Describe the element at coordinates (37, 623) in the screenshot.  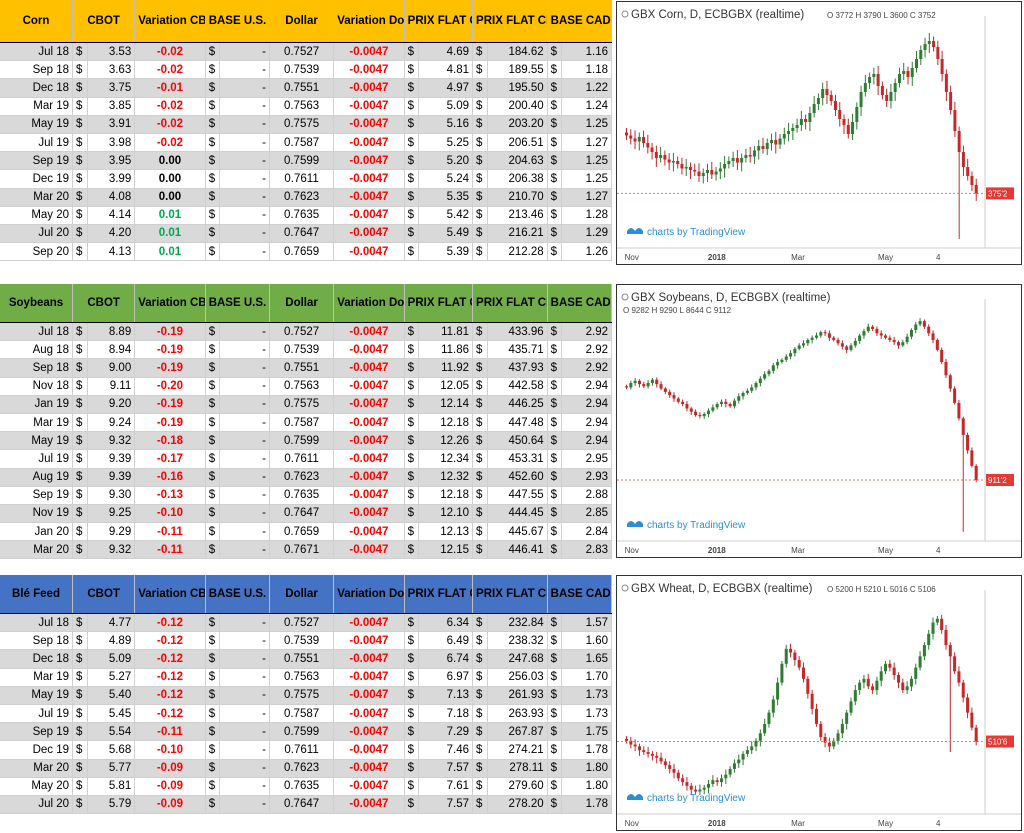
I see `cell-month: Jul 18` at that location.